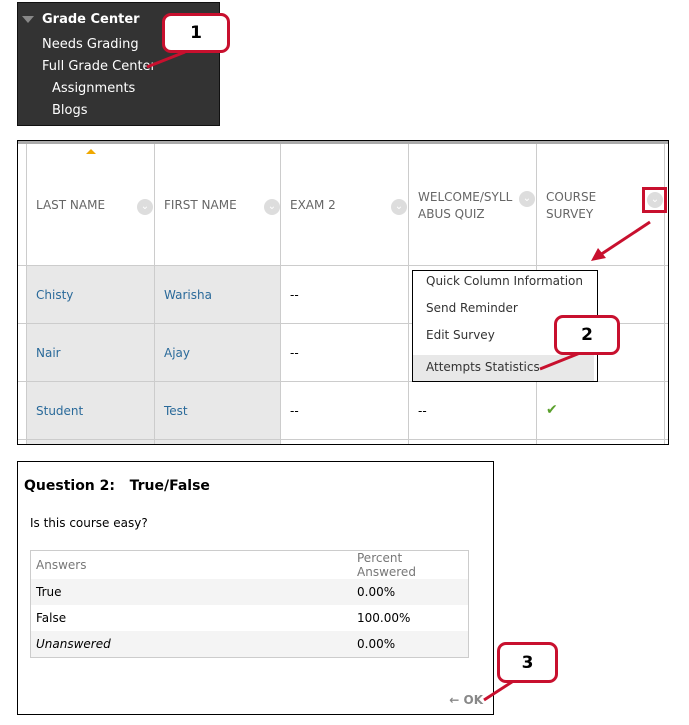 The height and width of the screenshot is (725, 689). I want to click on highlight-box, so click(654, 200).